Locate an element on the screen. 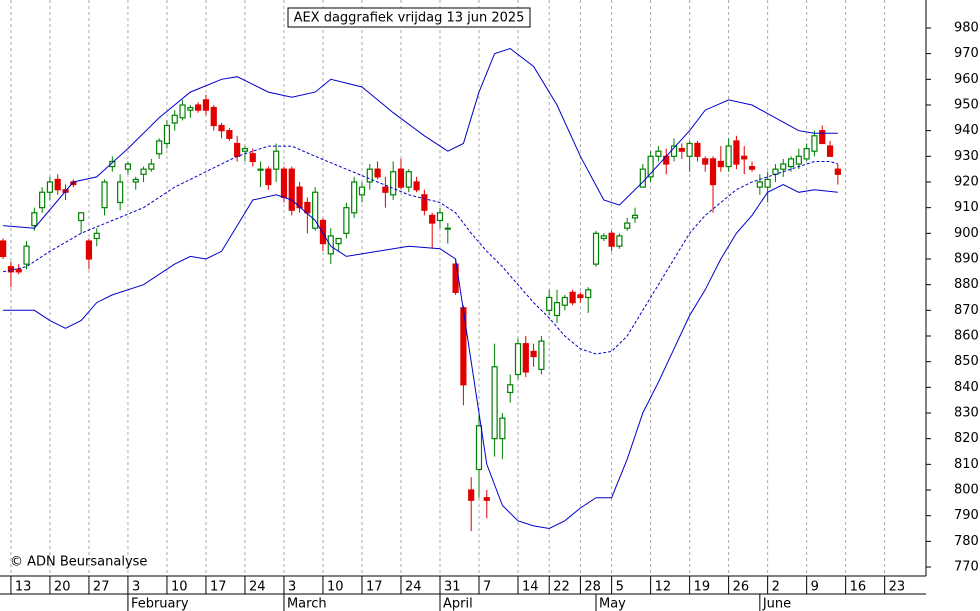 This screenshot has width=980, height=611. y-tick-label: 790 is located at coordinates (966, 515).